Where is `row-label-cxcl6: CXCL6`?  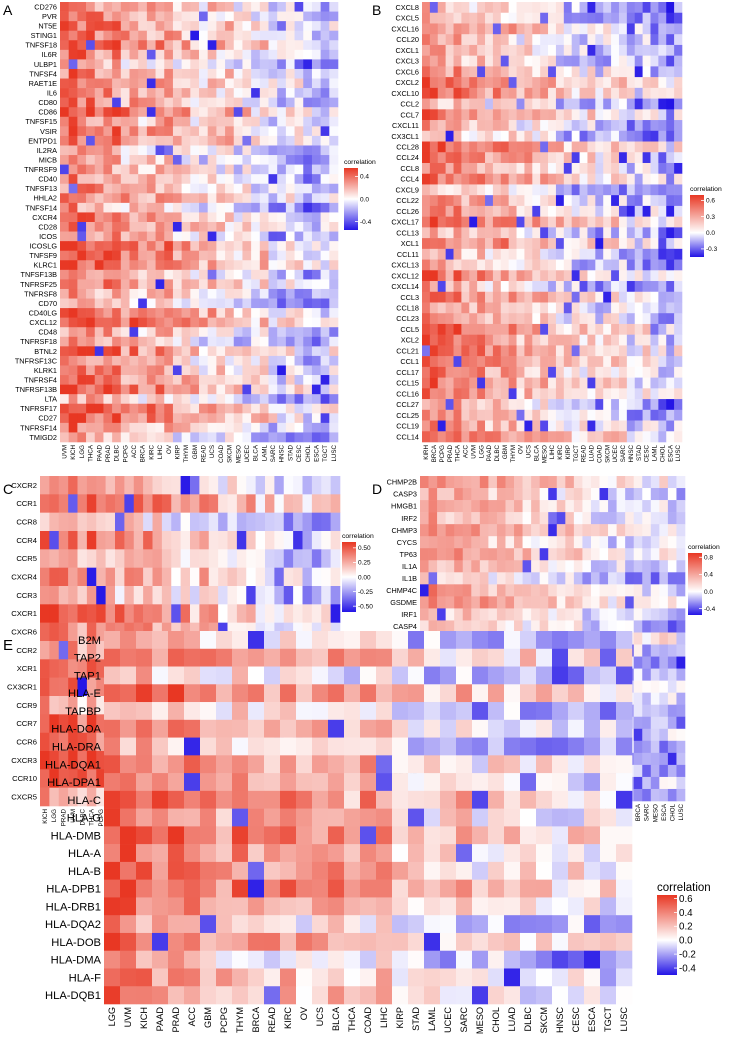
row-label-cxcl6: CXCL6 is located at coordinates (407, 71).